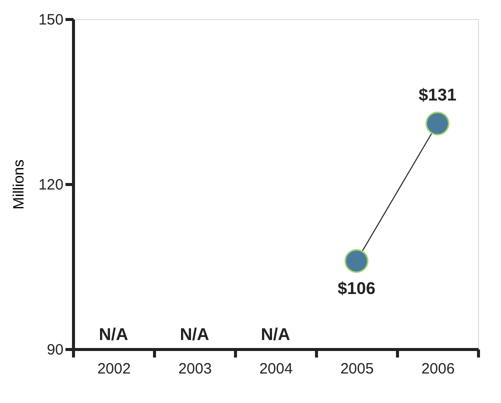 This screenshot has width=501, height=403. What do you see at coordinates (19, 184) in the screenshot?
I see `y-axis-title: Millions` at bounding box center [19, 184].